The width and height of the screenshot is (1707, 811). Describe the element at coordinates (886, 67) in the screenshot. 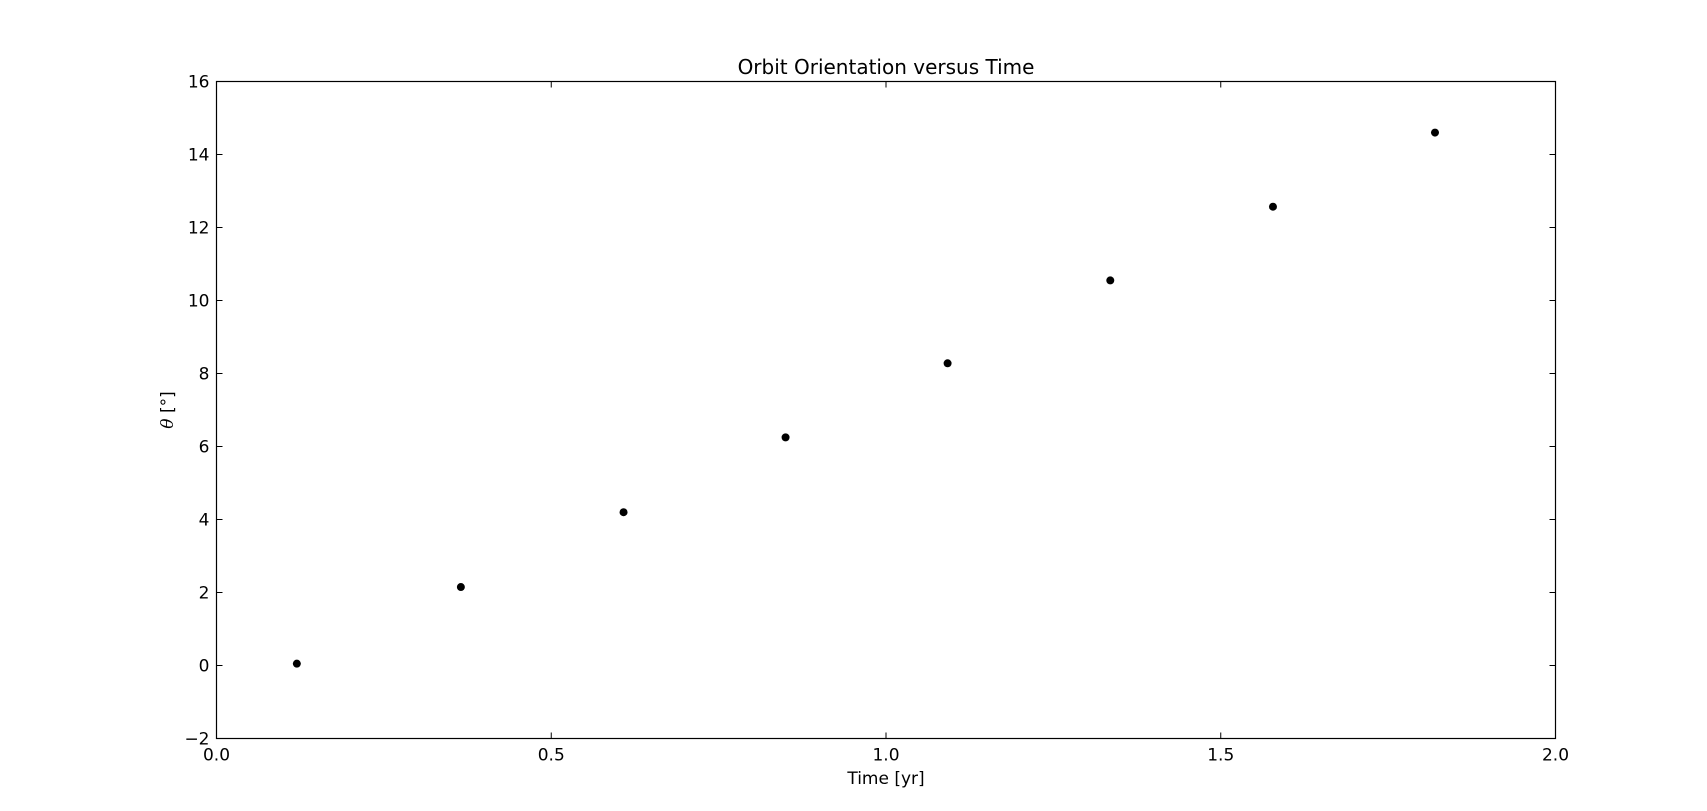

I see `chart-title: Orbit Orientation versus Time` at that location.